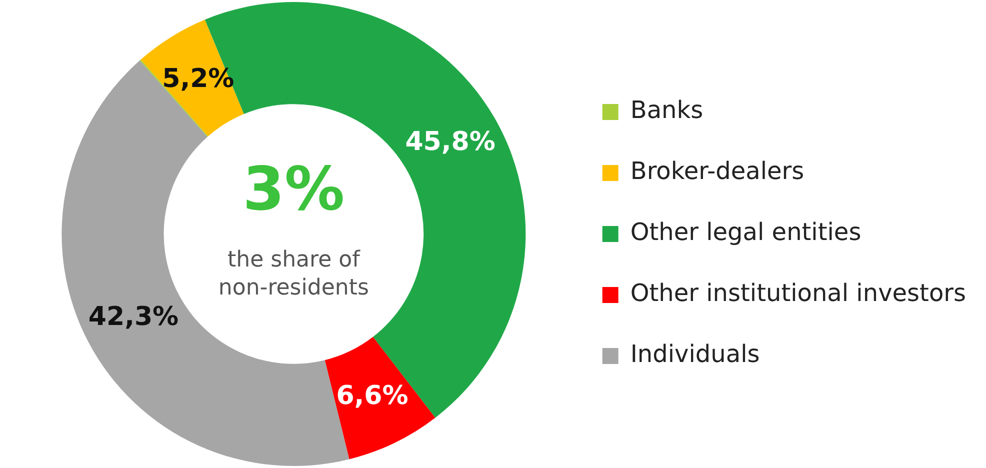 This screenshot has width=986, height=468. Describe the element at coordinates (293, 274) in the screenshot. I see `text: the share of non-residents` at that location.